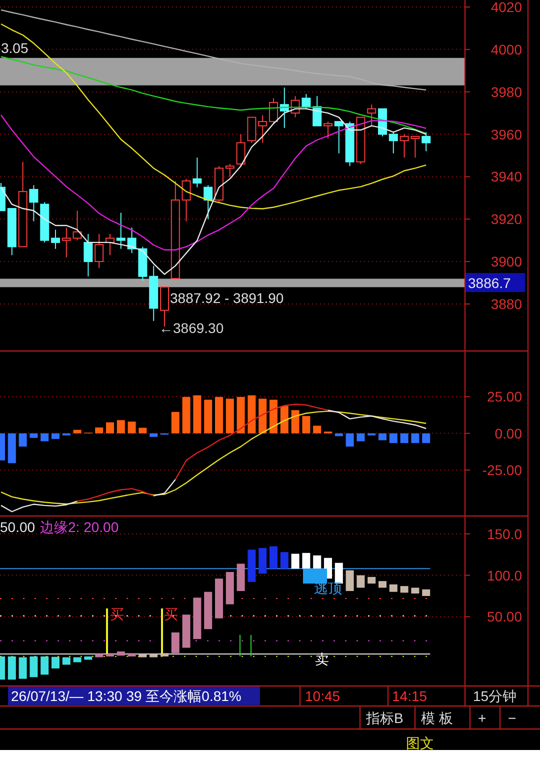  What do you see at coordinates (504, 616) in the screenshot?
I see `y-tick-label: 50.00` at bounding box center [504, 616].